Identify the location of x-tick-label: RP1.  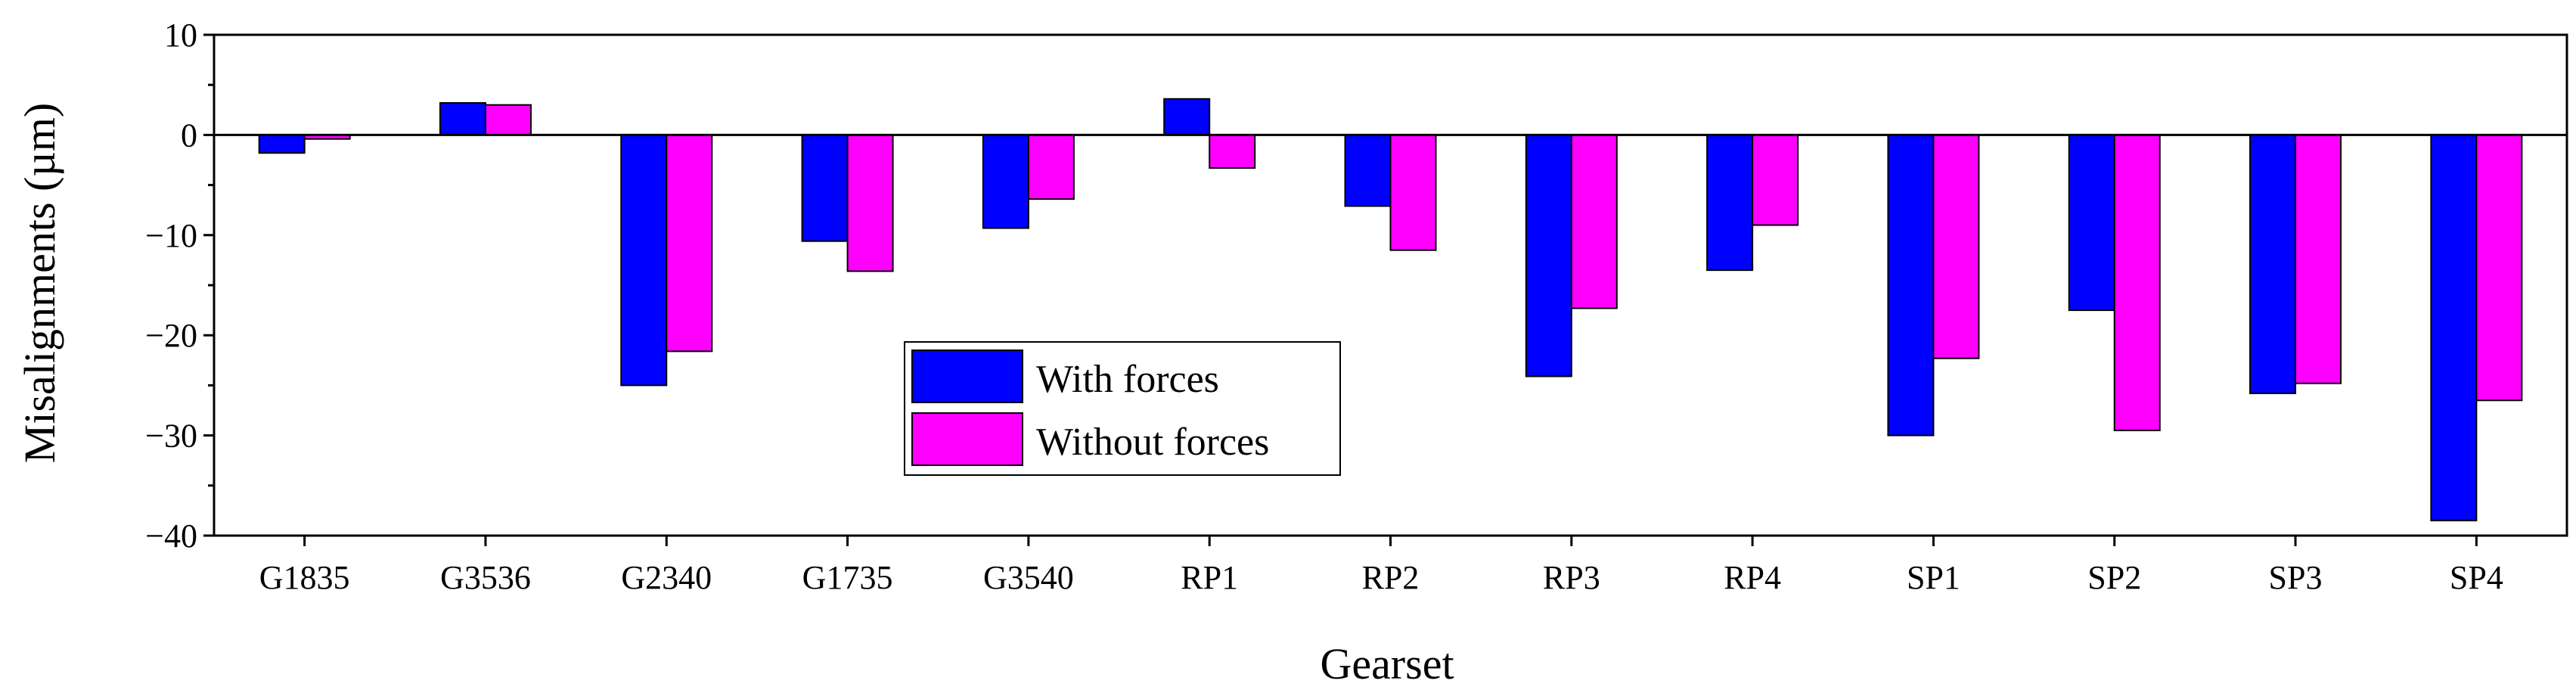
(1209, 577).